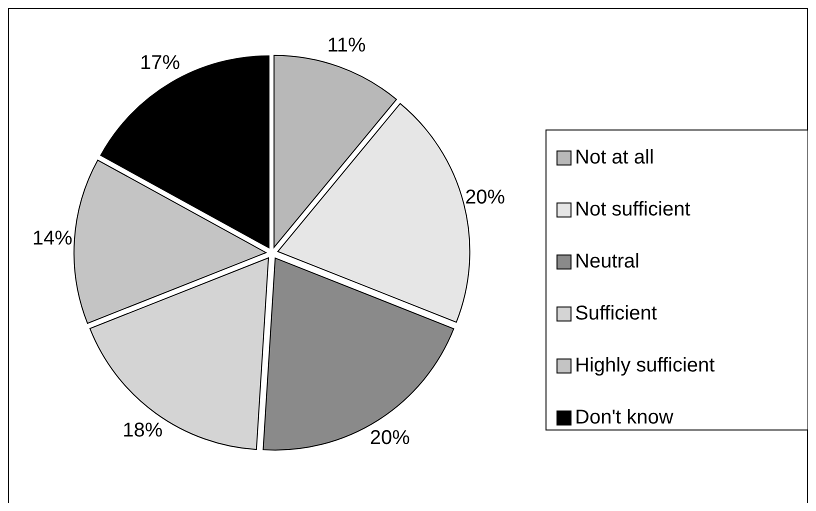 This screenshot has width=816, height=511. Describe the element at coordinates (142, 430) in the screenshot. I see `data-label: 18%` at that location.